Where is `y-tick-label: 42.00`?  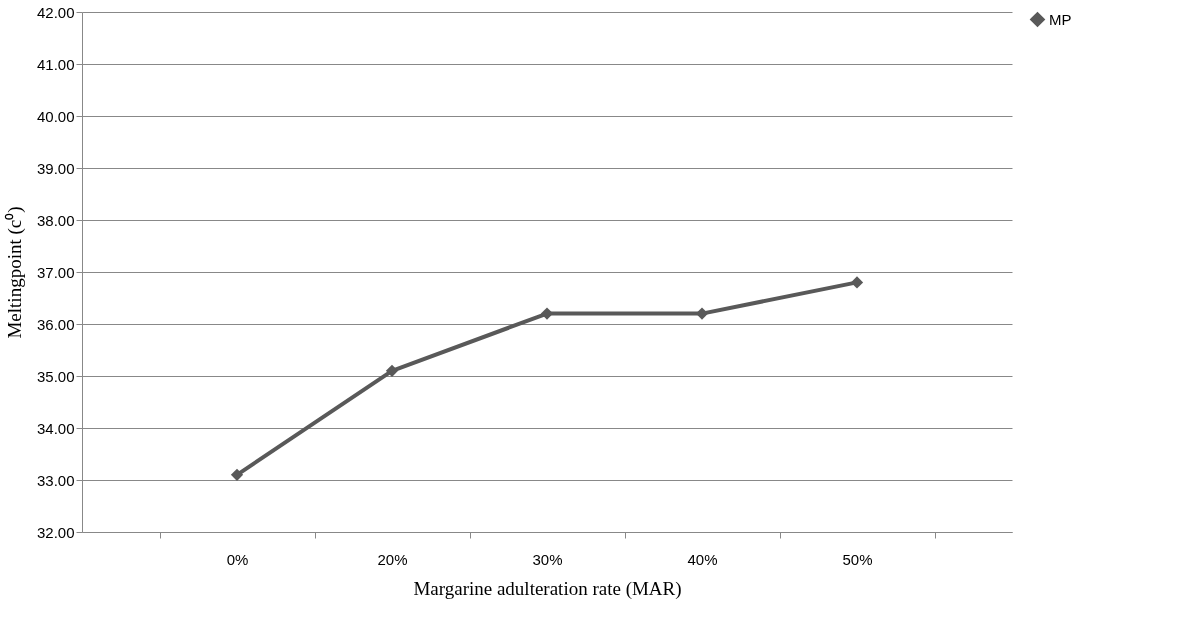
y-tick-label: 42.00 is located at coordinates (55, 12).